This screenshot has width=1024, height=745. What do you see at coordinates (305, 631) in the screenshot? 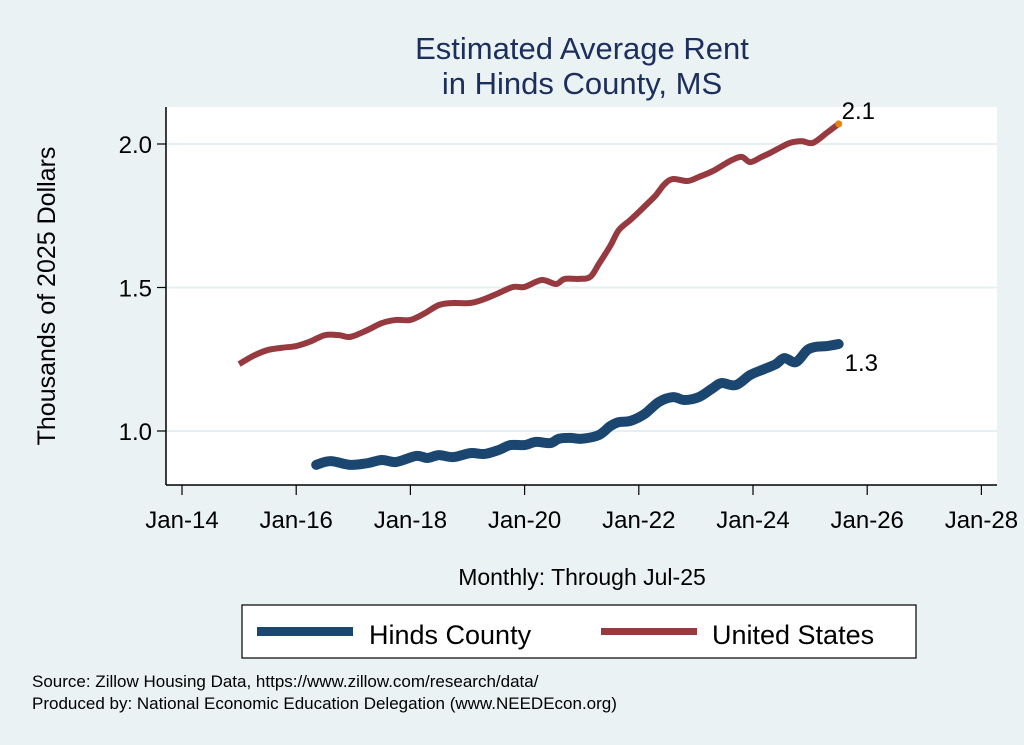
I see `legend-swatch-hinds-county` at bounding box center [305, 631].